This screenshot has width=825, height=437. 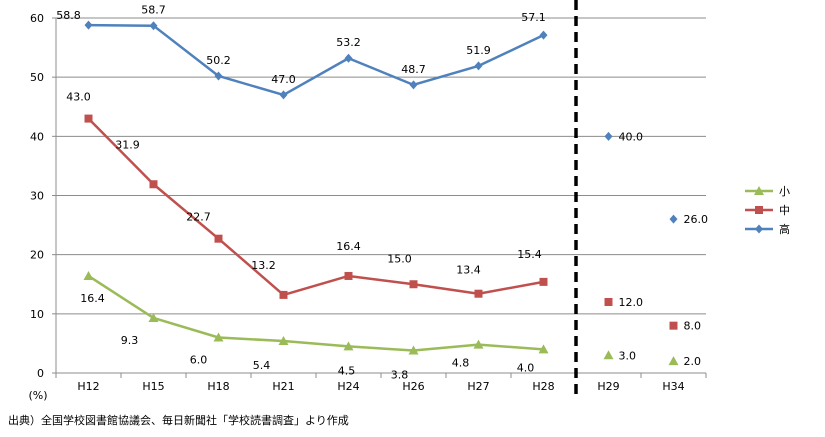 What do you see at coordinates (40, 373) in the screenshot?
I see `y-tick-label: 0` at bounding box center [40, 373].